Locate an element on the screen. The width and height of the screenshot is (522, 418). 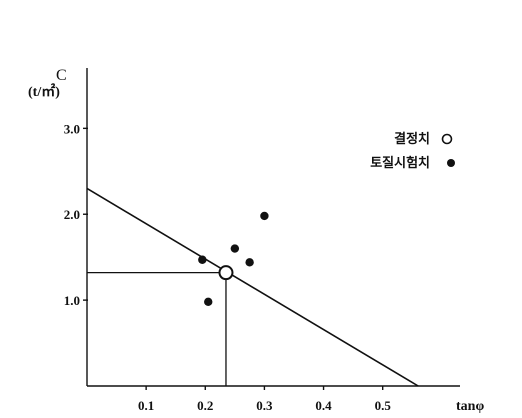
y-tick-label: 3.0 is located at coordinates (72, 128).